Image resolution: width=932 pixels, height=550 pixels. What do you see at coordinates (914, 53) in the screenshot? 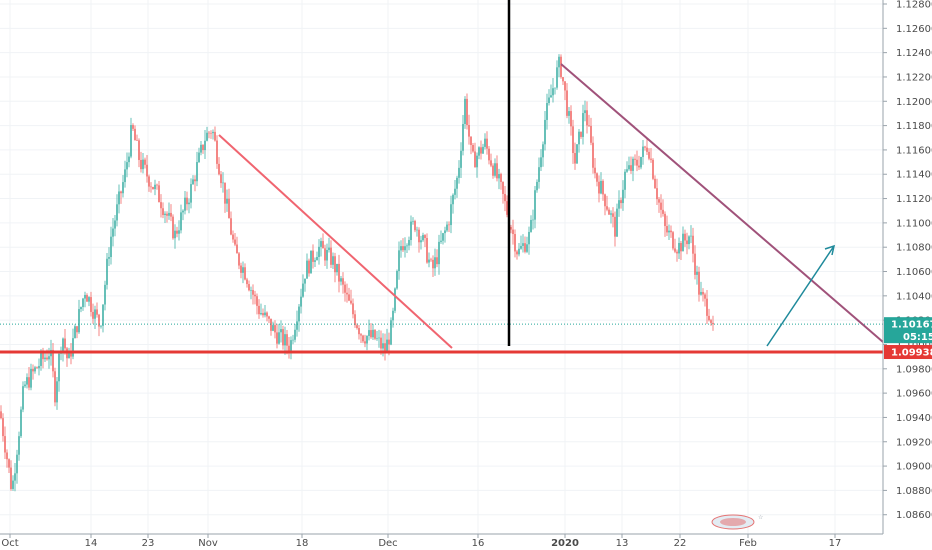
I see `y-tick-label: 1.12400` at bounding box center [914, 53].